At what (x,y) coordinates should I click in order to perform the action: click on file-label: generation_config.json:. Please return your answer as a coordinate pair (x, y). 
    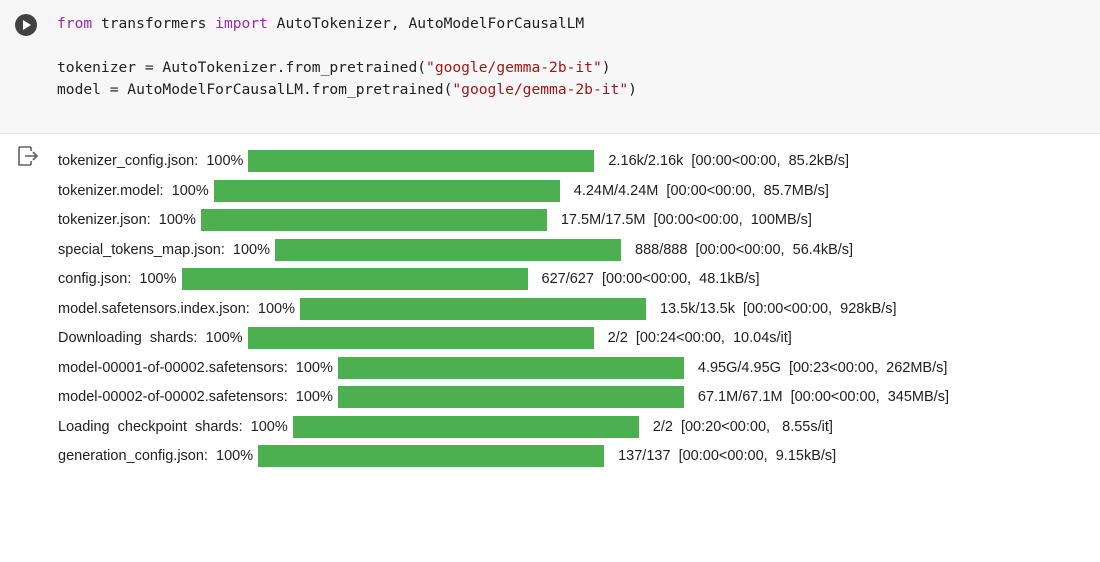
    Looking at the image, I should click on (133, 456).